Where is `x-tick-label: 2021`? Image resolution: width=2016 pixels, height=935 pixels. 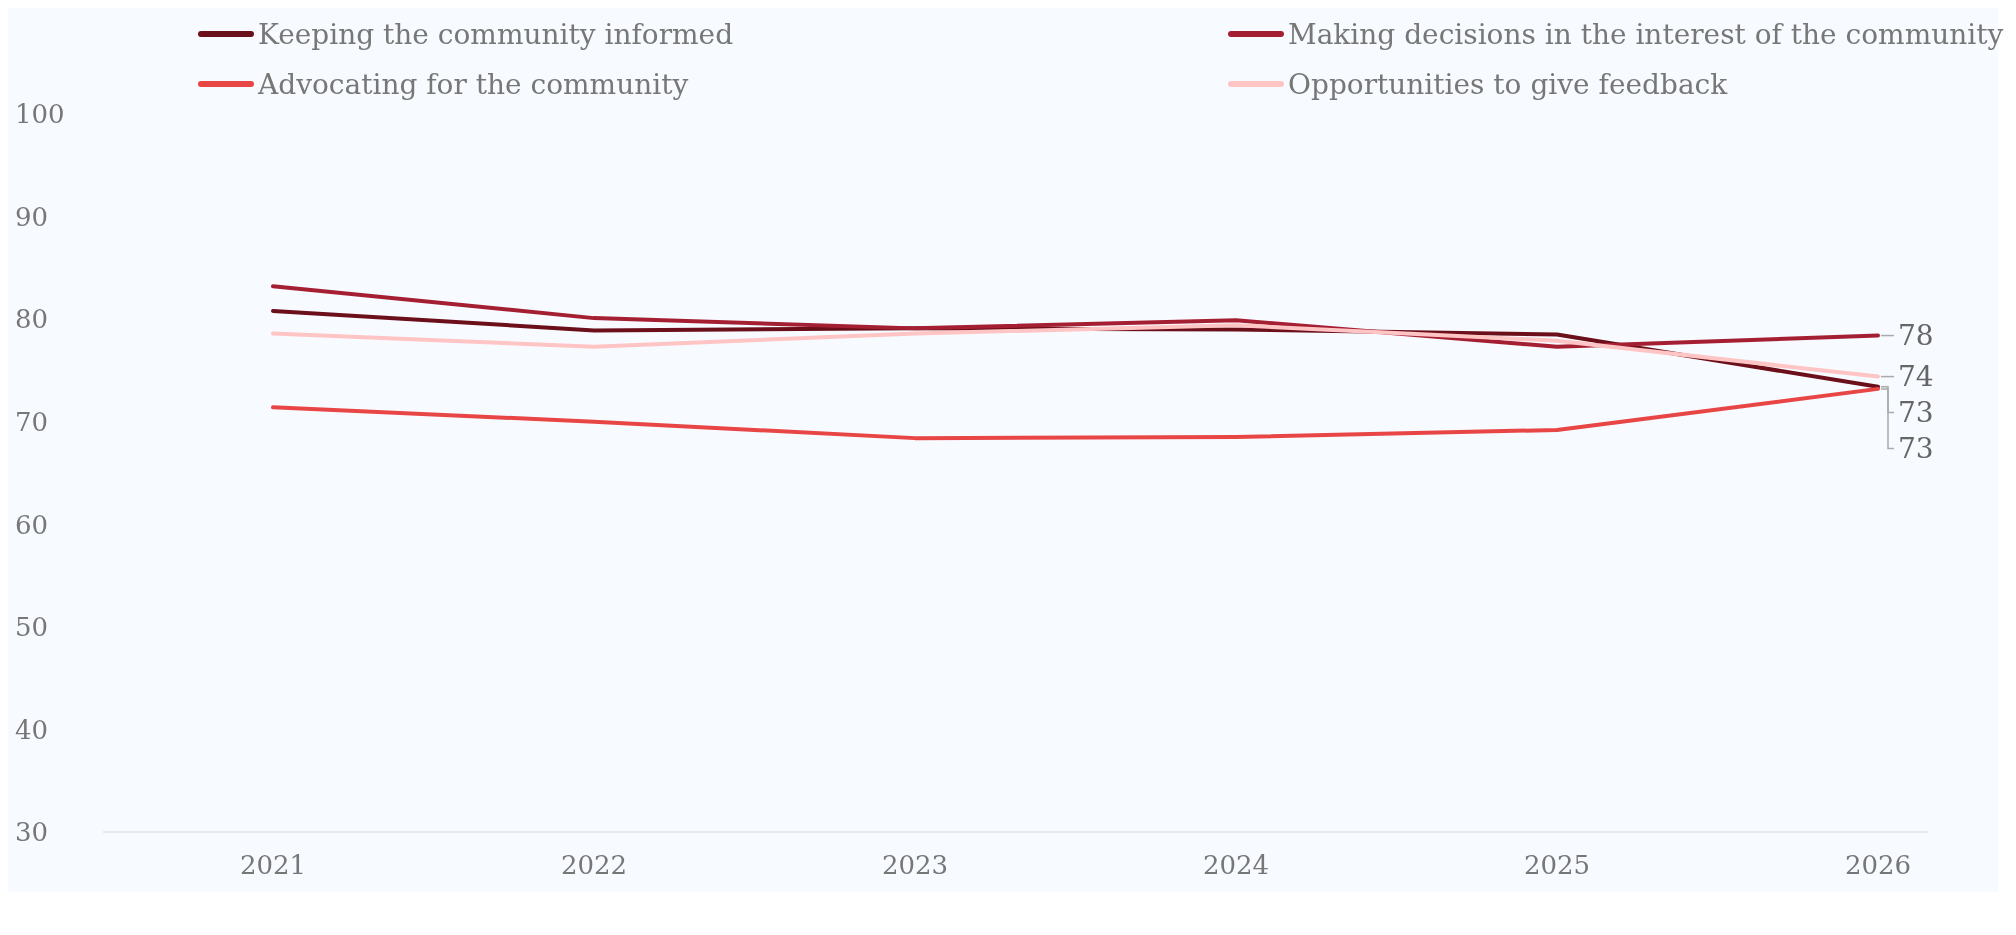
x-tick-label: 2021 is located at coordinates (273, 865).